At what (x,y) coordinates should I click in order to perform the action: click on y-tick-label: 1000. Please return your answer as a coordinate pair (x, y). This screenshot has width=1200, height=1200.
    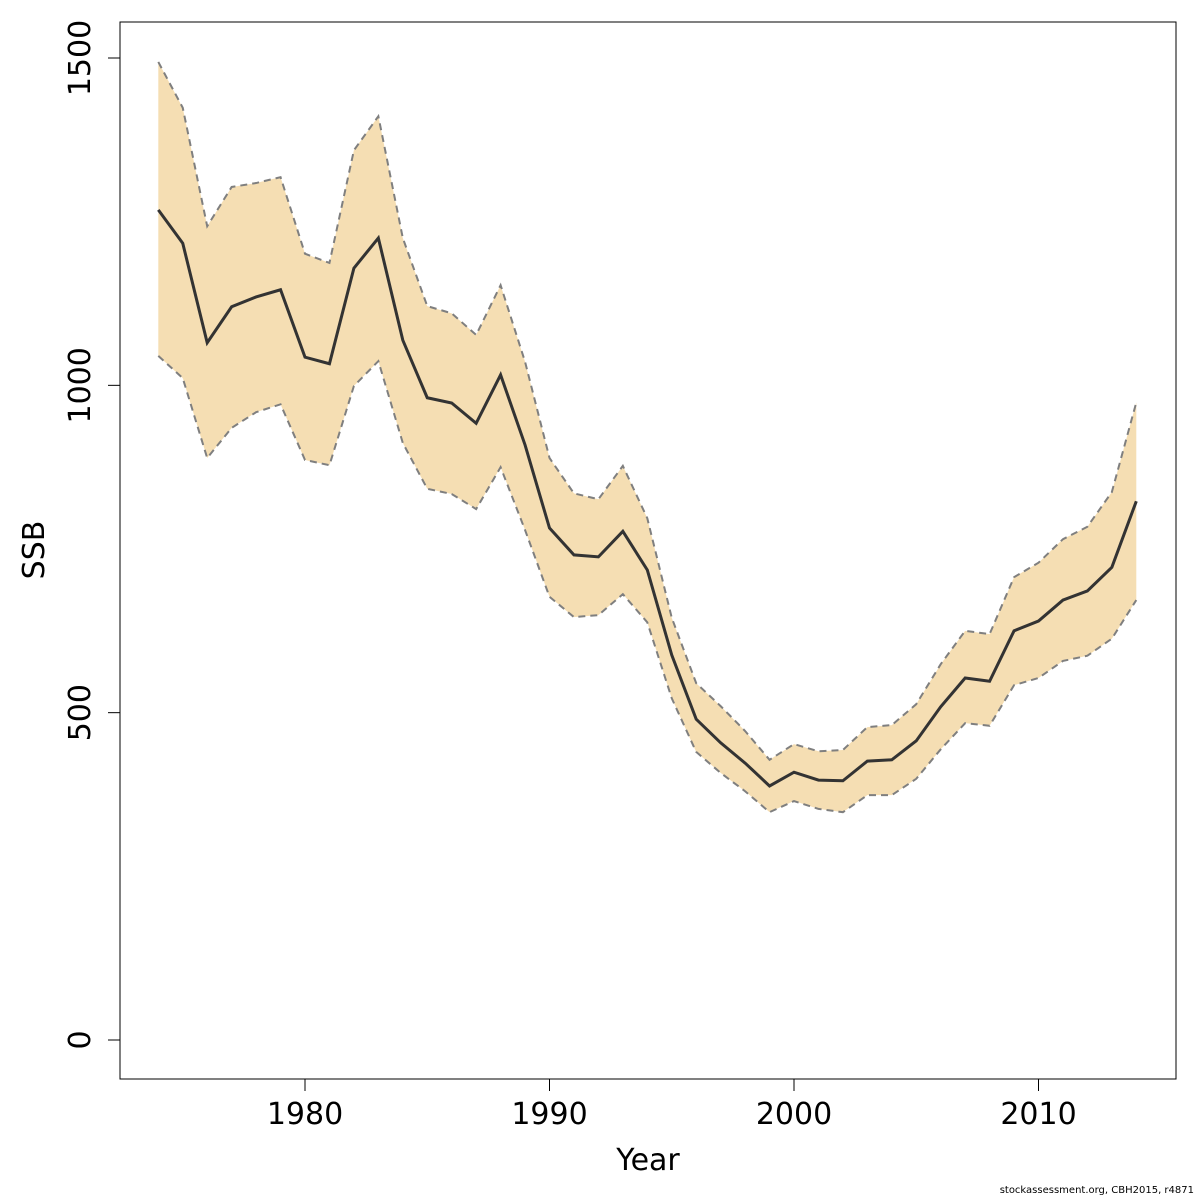
    Looking at the image, I should click on (80, 385).